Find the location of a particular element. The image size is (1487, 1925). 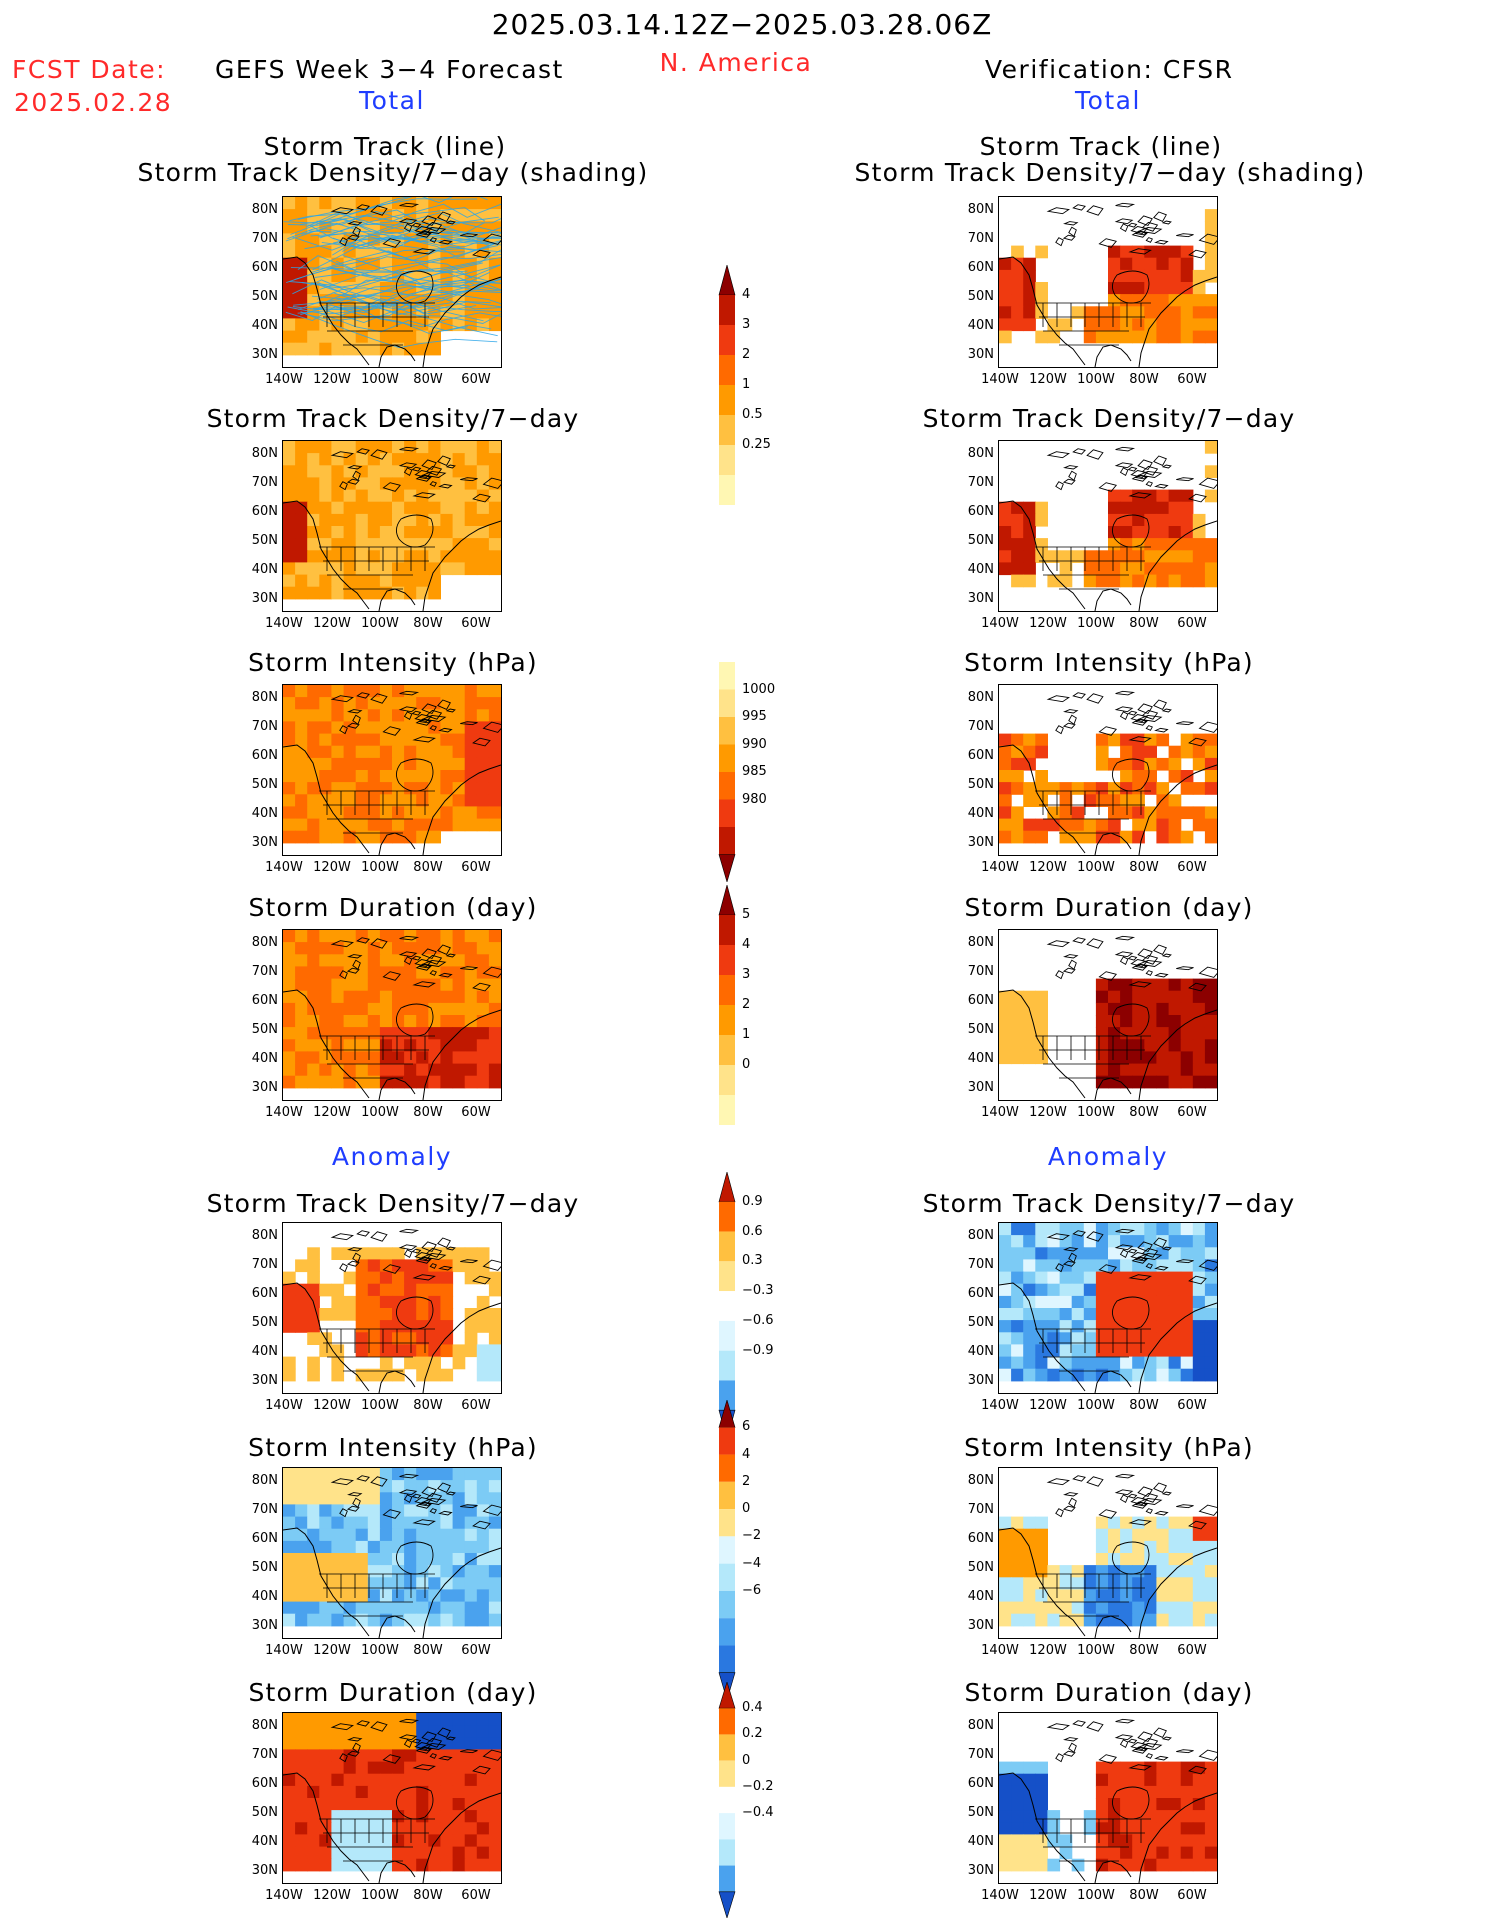

map-intensity-anomaly-verification is located at coordinates (1108, 1553).